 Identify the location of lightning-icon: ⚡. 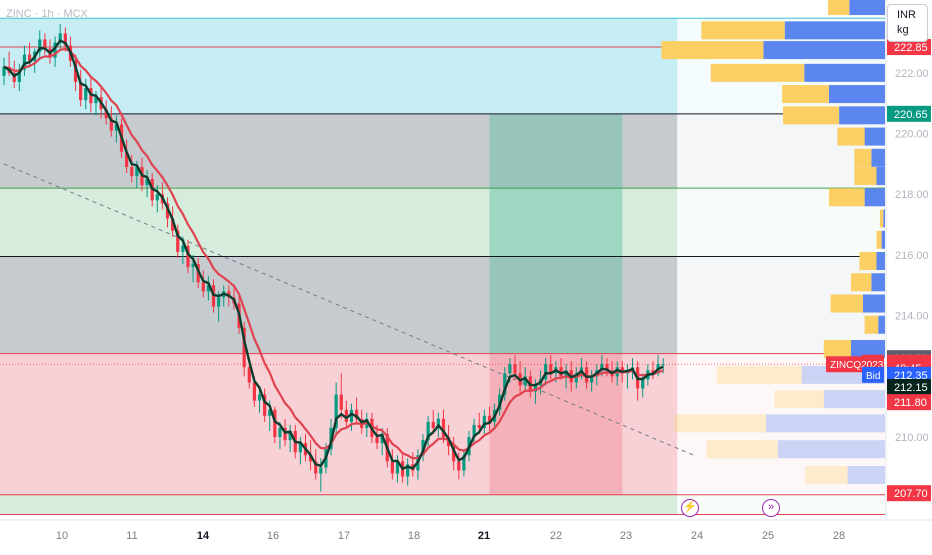
(690, 508).